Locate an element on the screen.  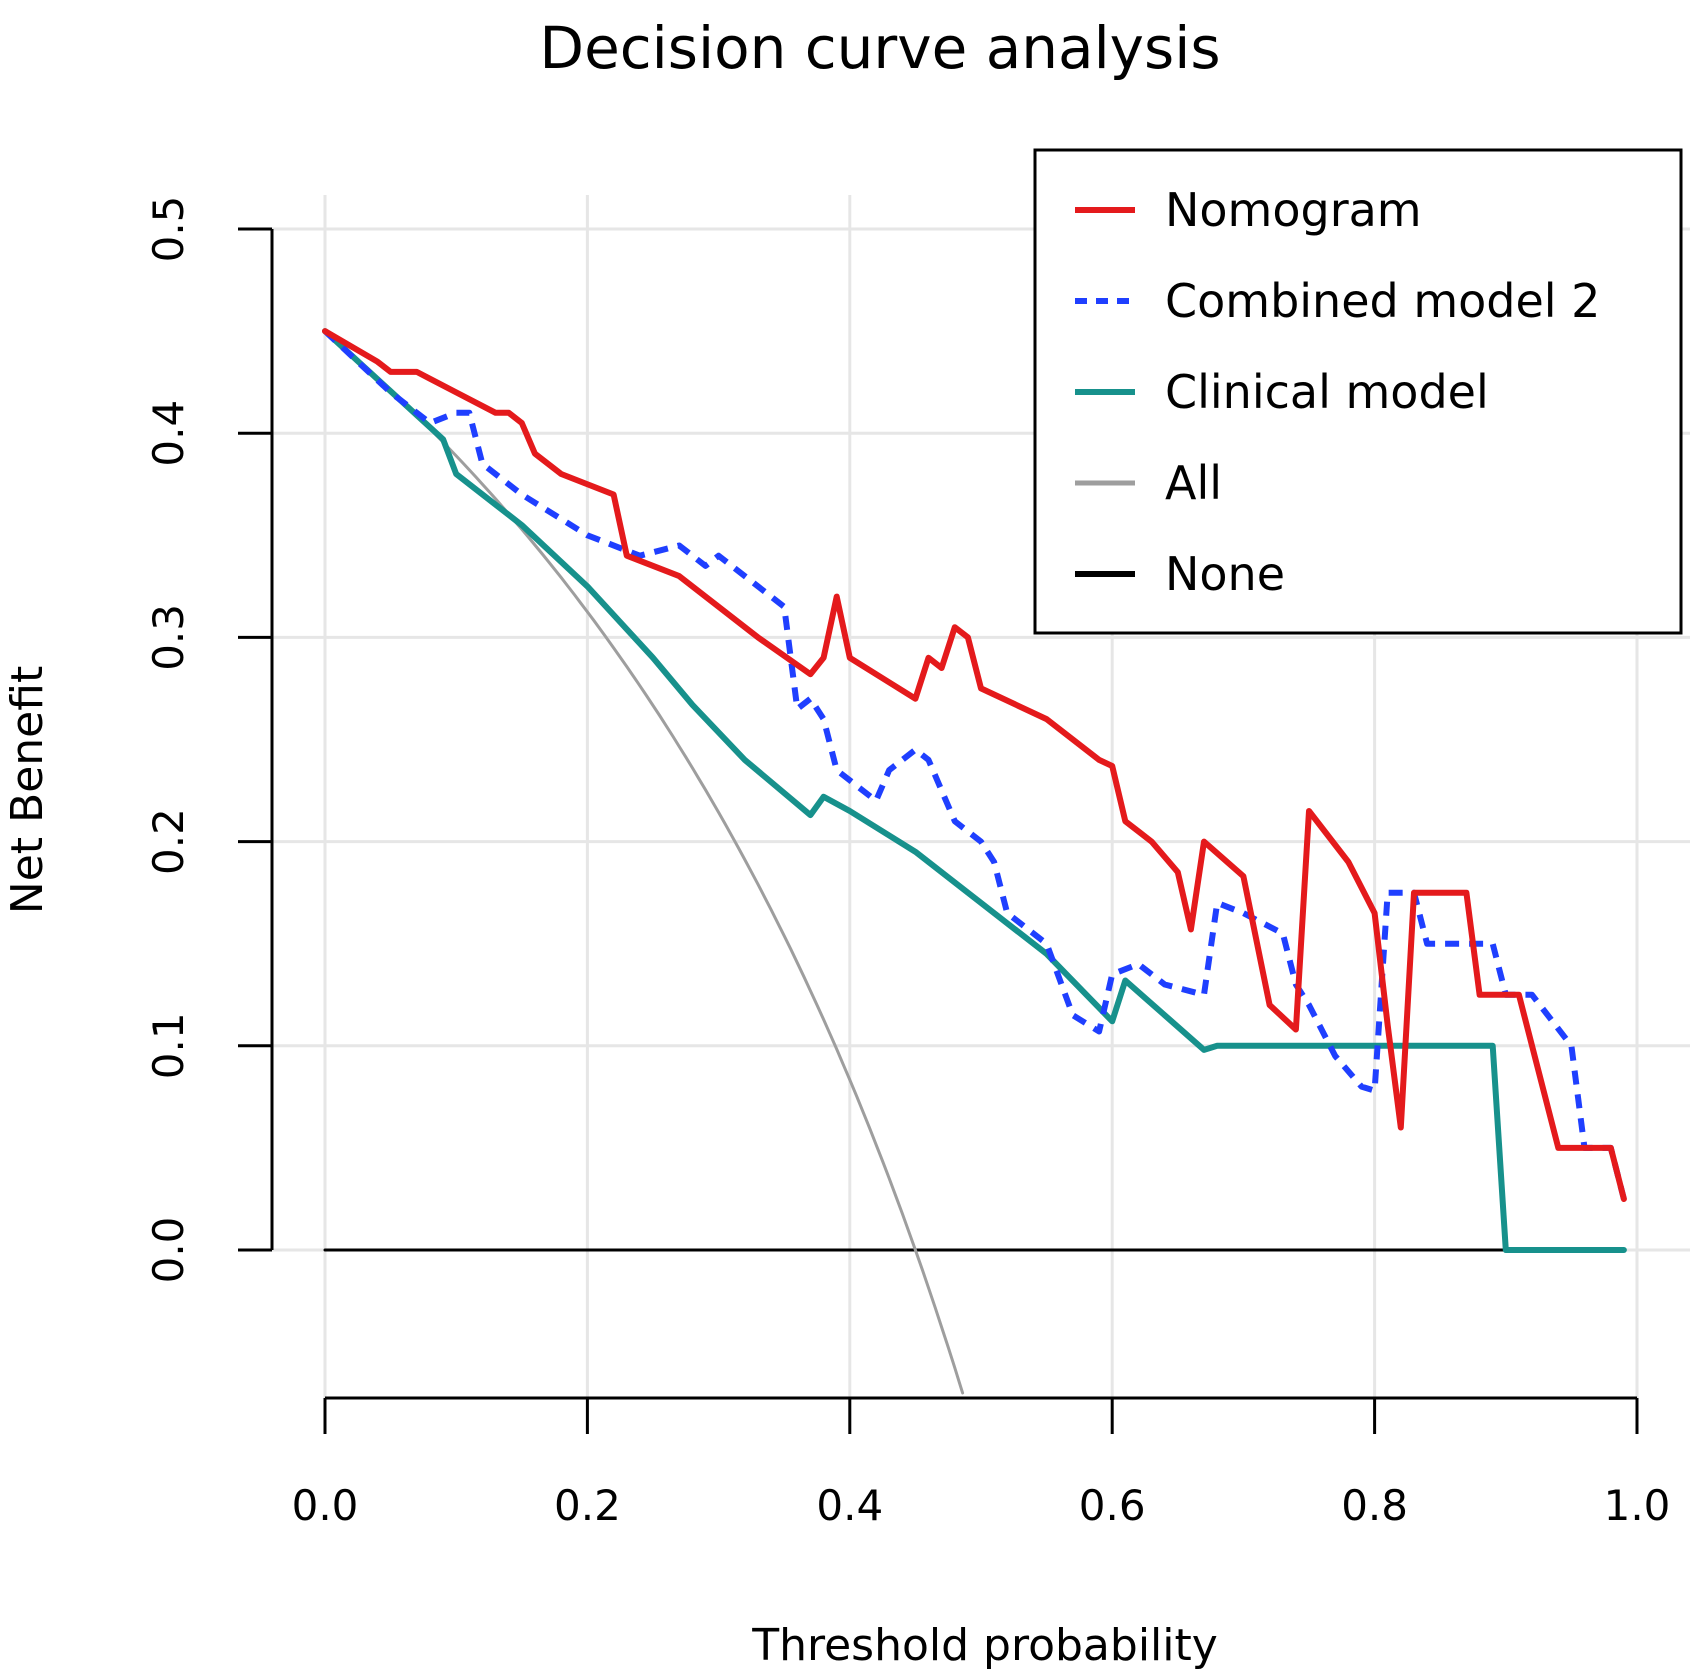
y-axis-label: Net Benefit is located at coordinates (27, 790).